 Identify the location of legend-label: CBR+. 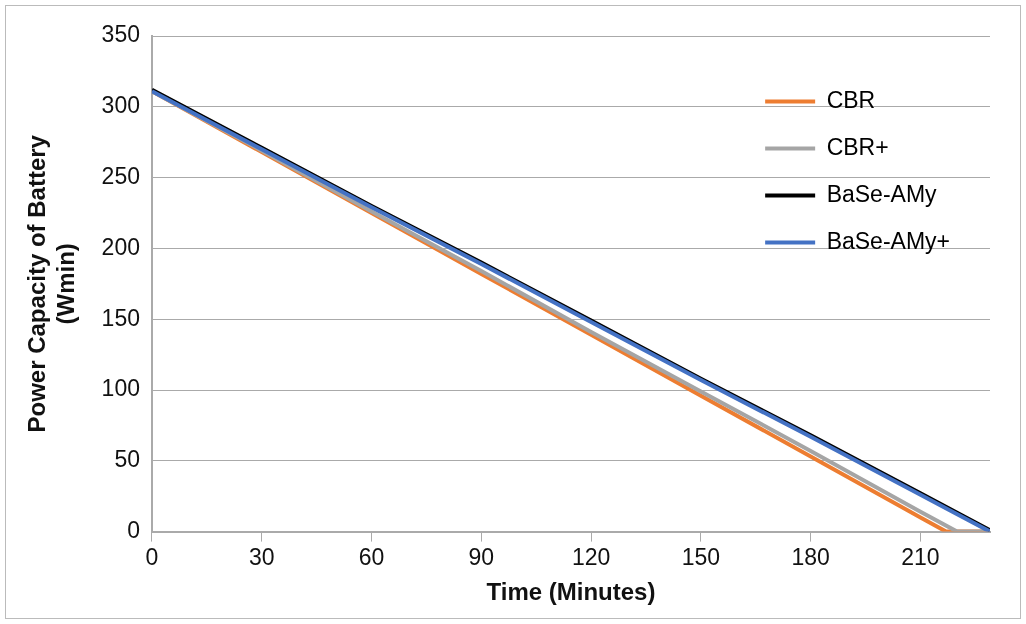
(857, 146).